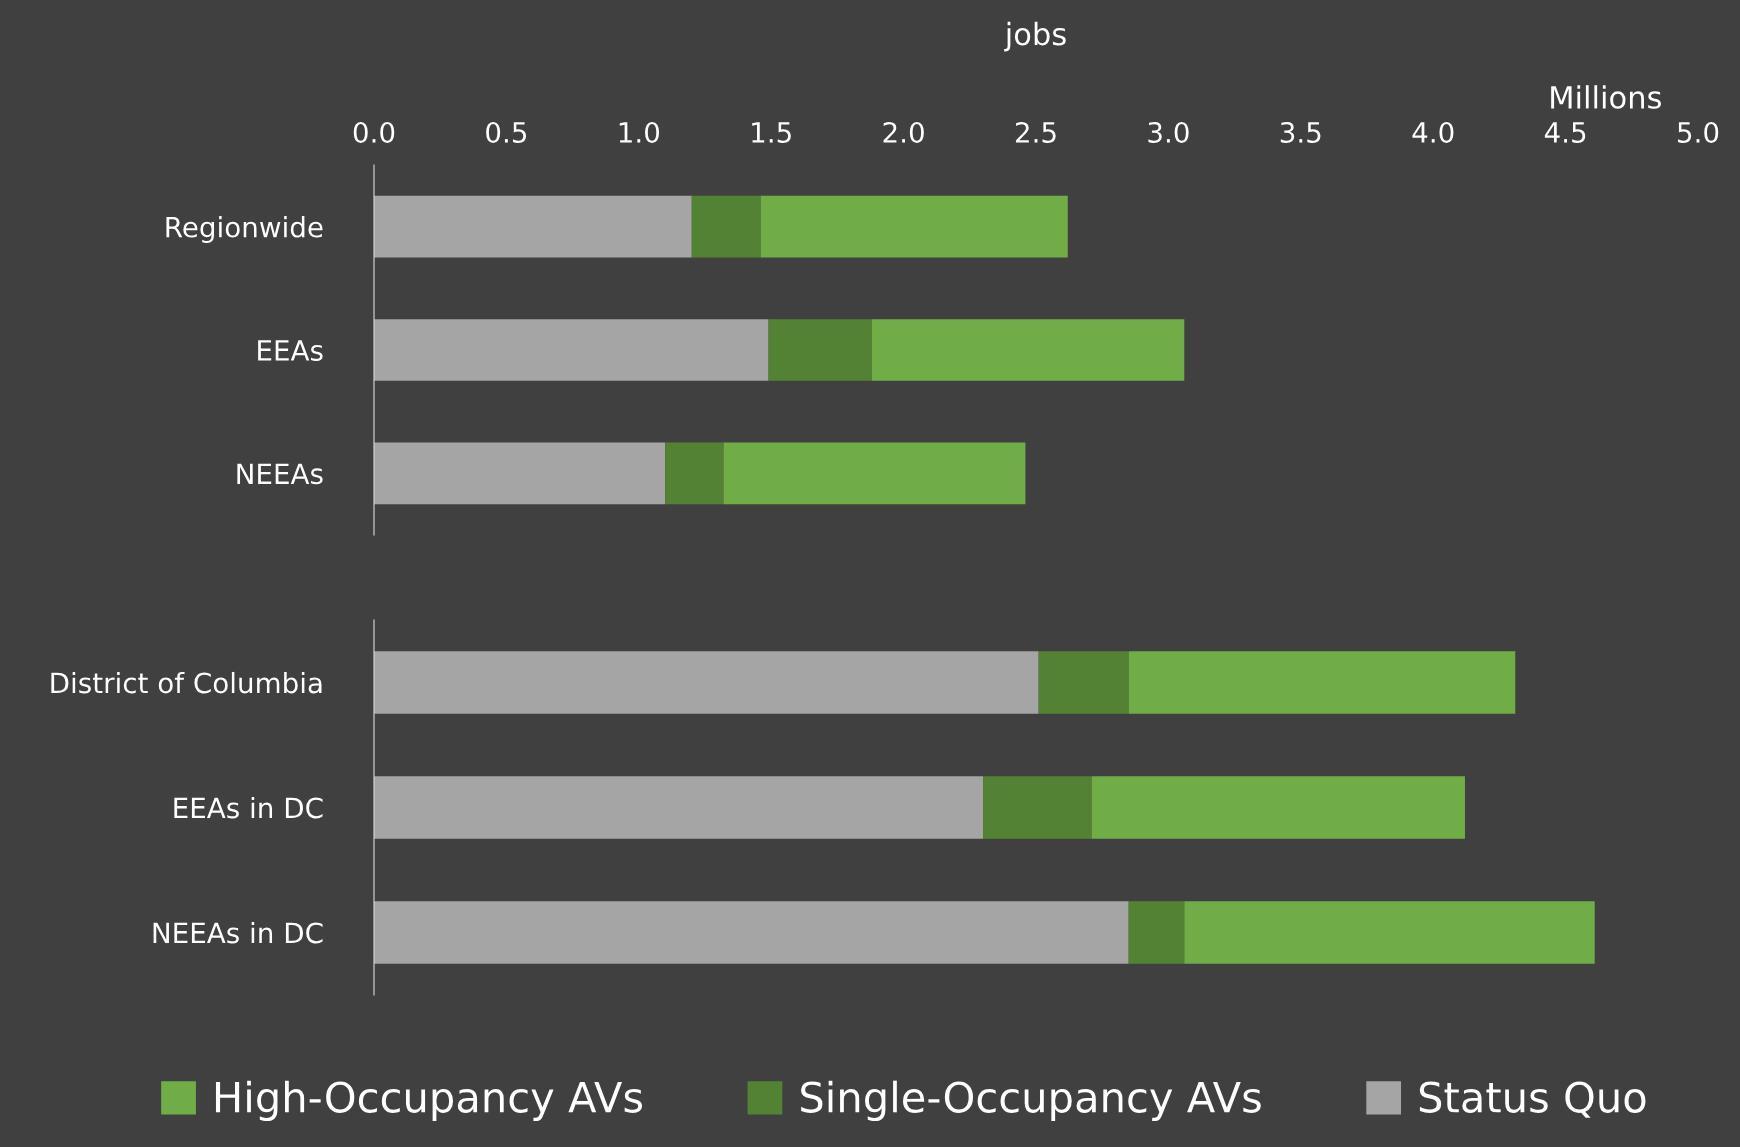 This screenshot has width=1740, height=1147. What do you see at coordinates (1606, 97) in the screenshot?
I see `text: Millions` at bounding box center [1606, 97].